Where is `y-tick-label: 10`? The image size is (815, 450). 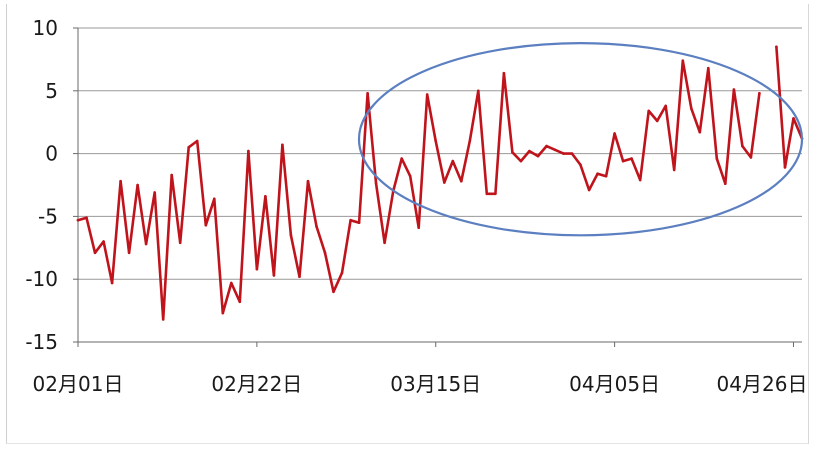 y-tick-label: 10 is located at coordinates (45, 28).